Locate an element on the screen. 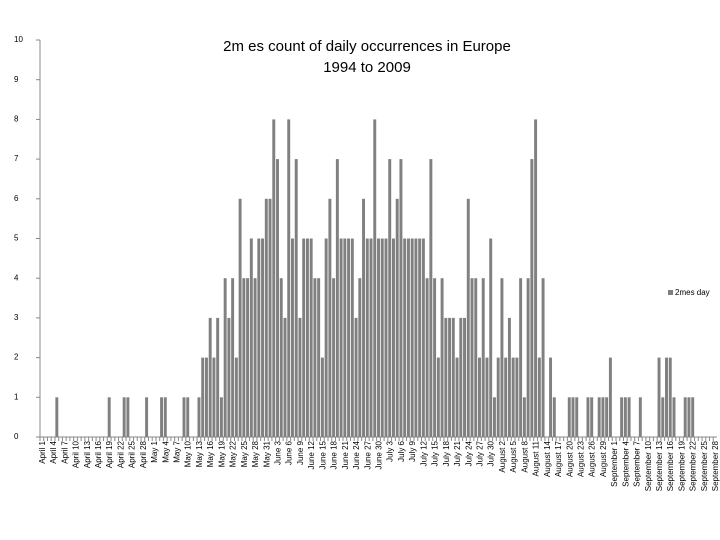  x-tick-label: April 19 is located at coordinates (109, 454).